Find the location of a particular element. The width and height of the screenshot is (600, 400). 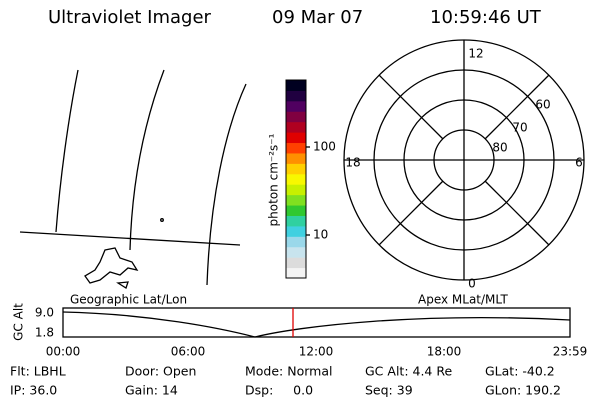

status-field: IP: 36.0 is located at coordinates (33, 390).